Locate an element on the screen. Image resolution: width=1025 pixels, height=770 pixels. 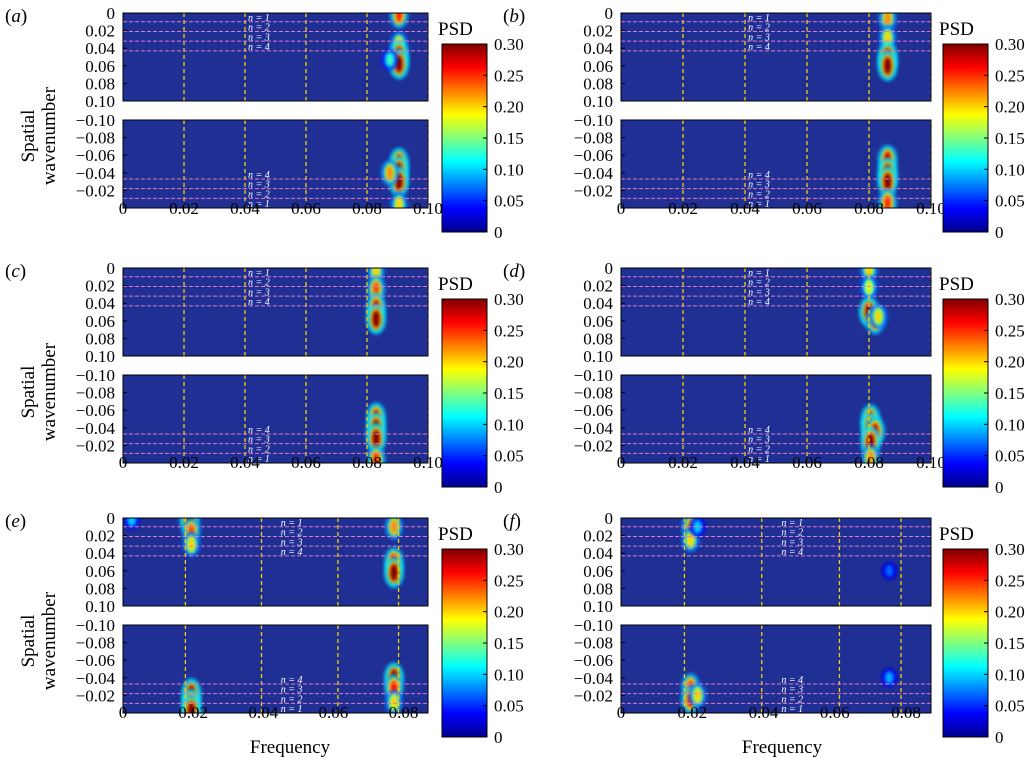
y-axis-label: Spatial wavenumber is located at coordinates (39, 135).